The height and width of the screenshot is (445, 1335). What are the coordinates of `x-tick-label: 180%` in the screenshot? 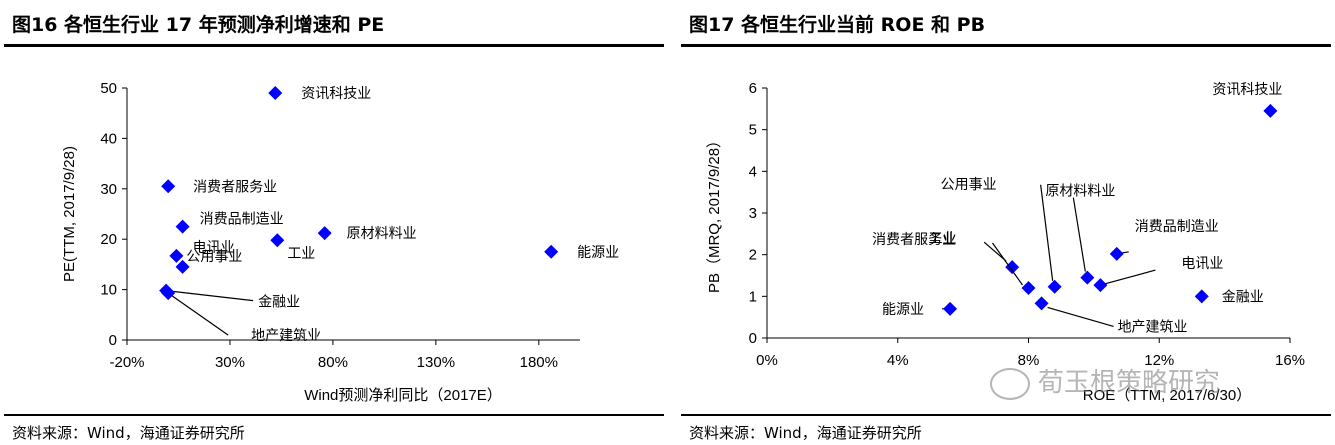 It's located at (539, 362).